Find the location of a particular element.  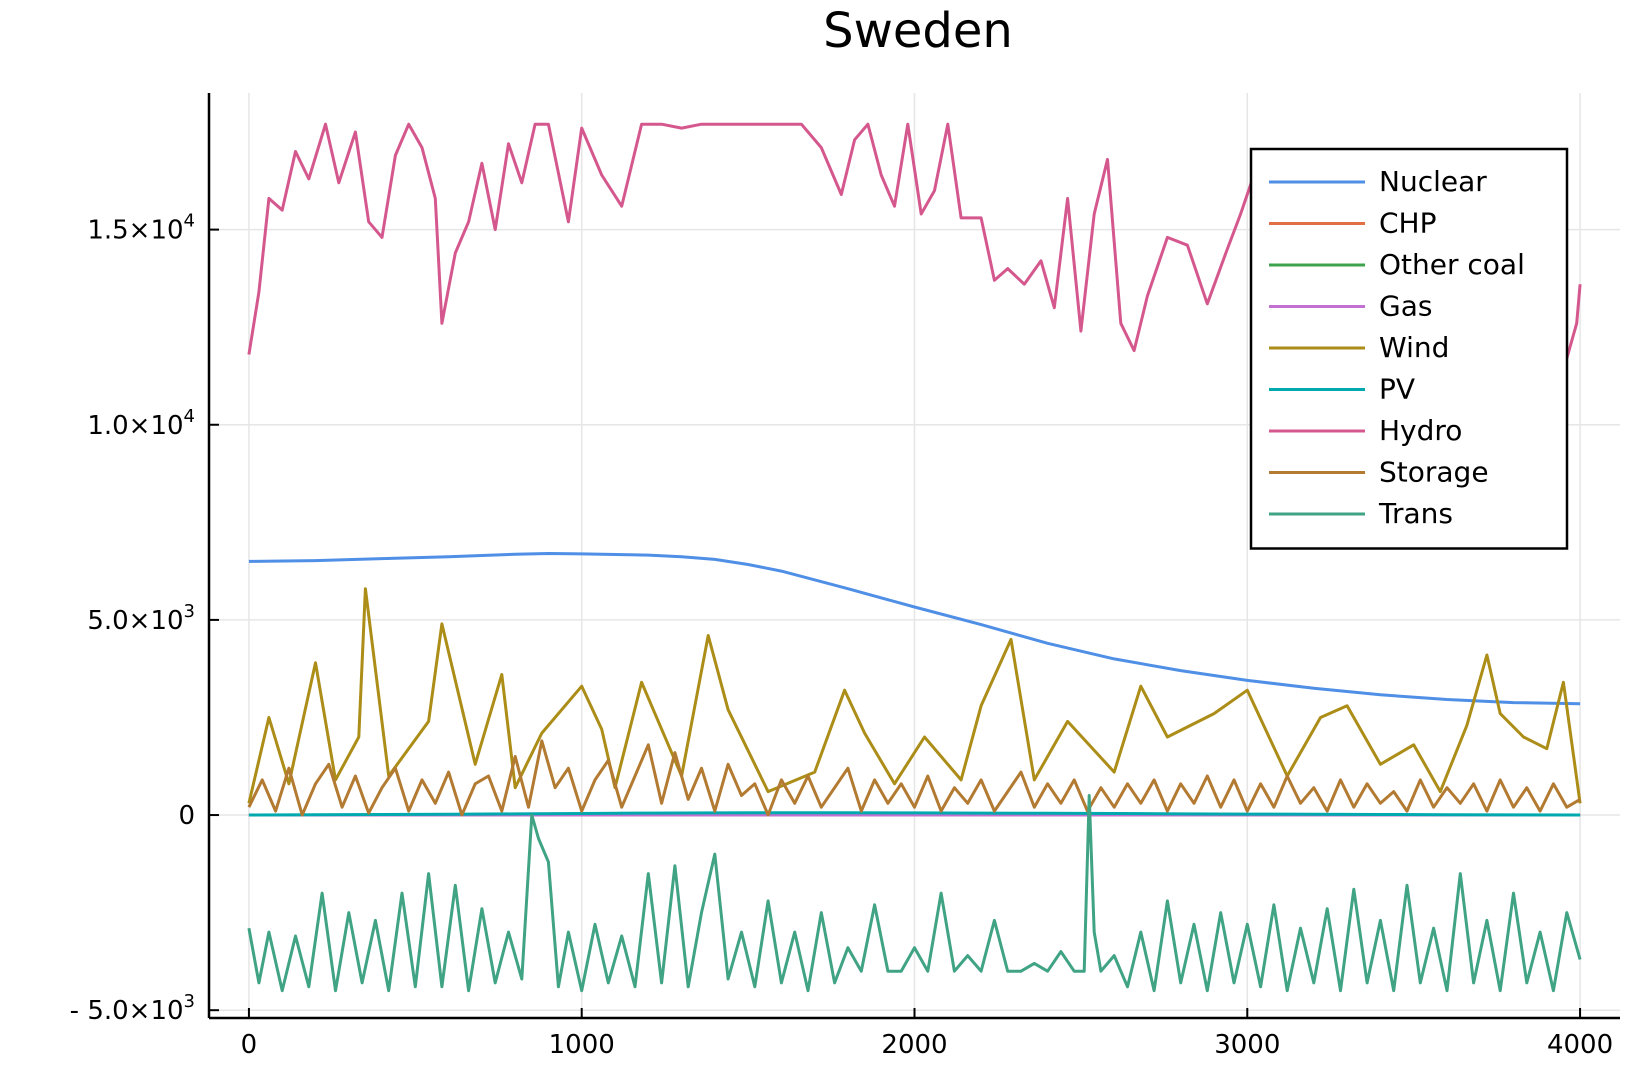

legend-label: Storage is located at coordinates (1434, 472).